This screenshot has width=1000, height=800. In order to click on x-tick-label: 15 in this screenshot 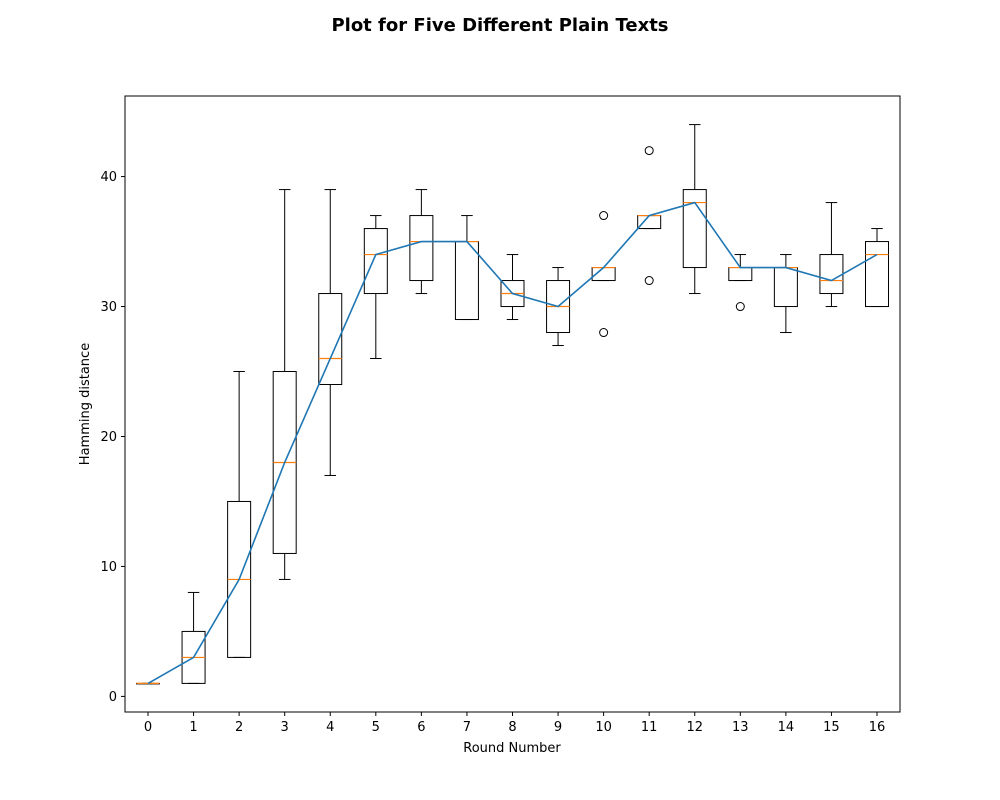, I will do `click(831, 727)`.